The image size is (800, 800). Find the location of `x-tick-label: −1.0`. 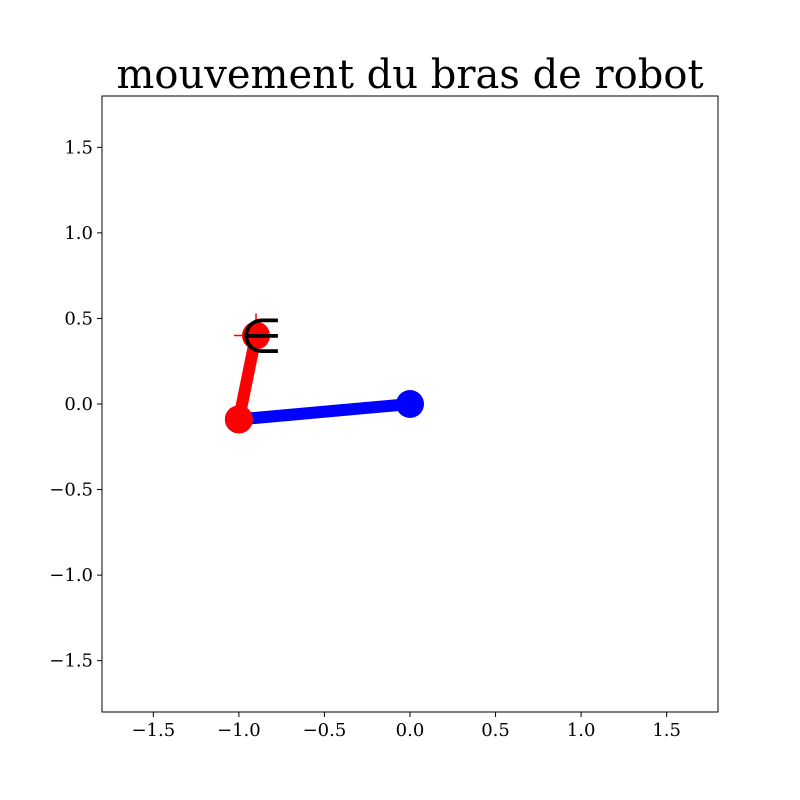

x-tick-label: −1.0 is located at coordinates (239, 730).